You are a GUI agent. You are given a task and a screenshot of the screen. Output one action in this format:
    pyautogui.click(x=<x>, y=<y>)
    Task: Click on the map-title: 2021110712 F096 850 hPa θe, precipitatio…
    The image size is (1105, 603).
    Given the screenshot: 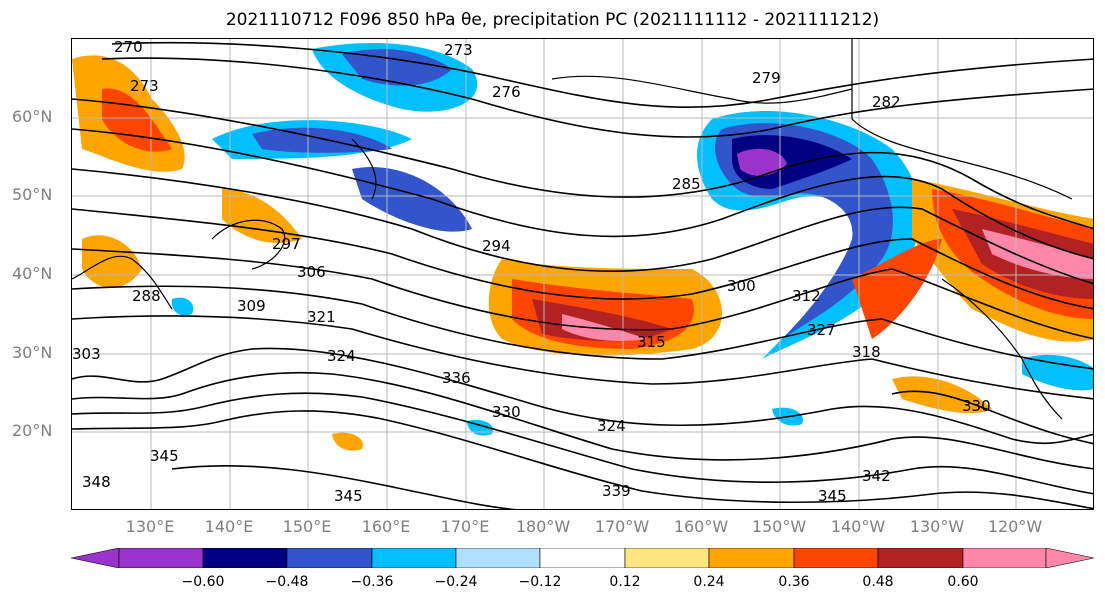 What is the action you would take?
    pyautogui.click(x=552, y=20)
    